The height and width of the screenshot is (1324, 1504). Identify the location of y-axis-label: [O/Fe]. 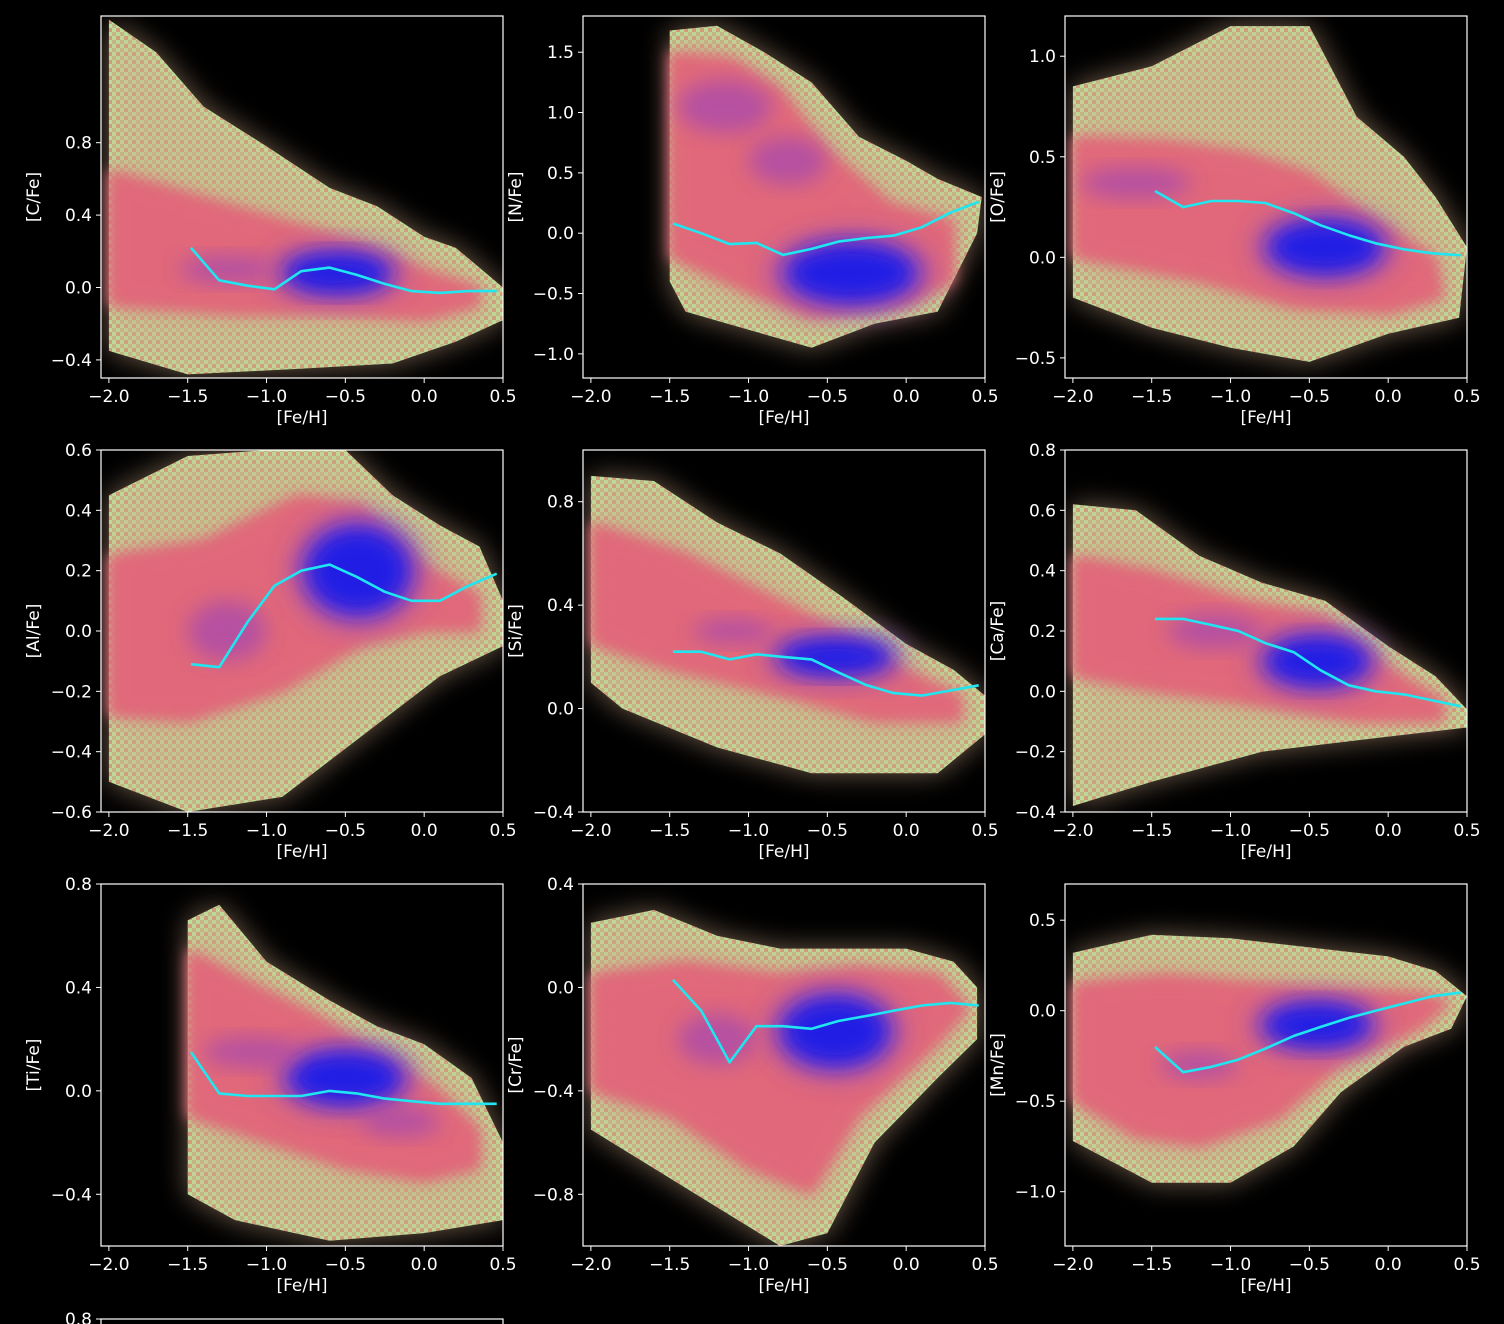
(998, 197).